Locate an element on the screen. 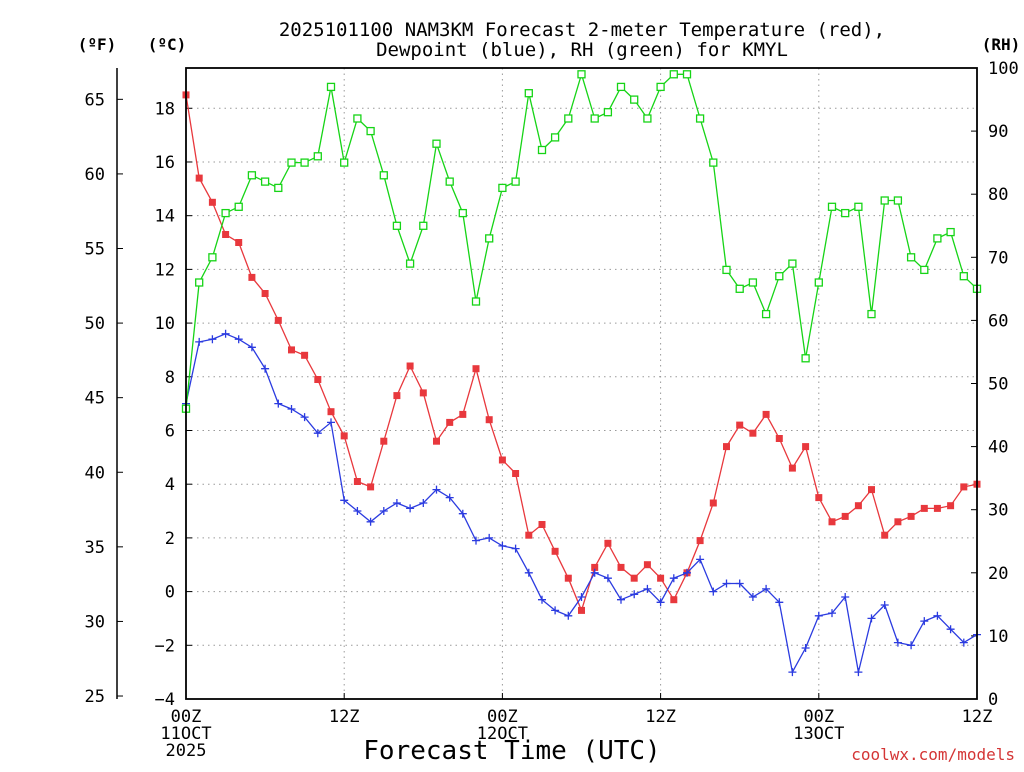 This screenshot has width=1024, height=772. celsius-tick-label: 4 is located at coordinates (170, 485).